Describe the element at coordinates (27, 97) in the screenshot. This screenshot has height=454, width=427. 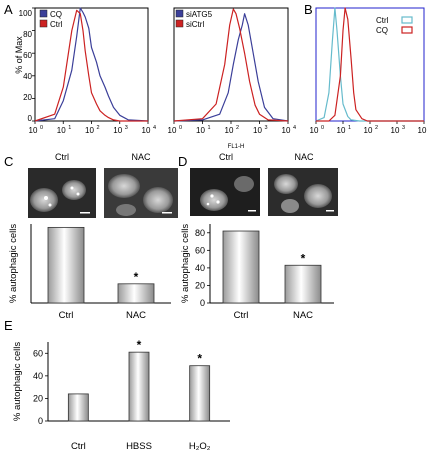
I see `ytick-label: 20` at that location.